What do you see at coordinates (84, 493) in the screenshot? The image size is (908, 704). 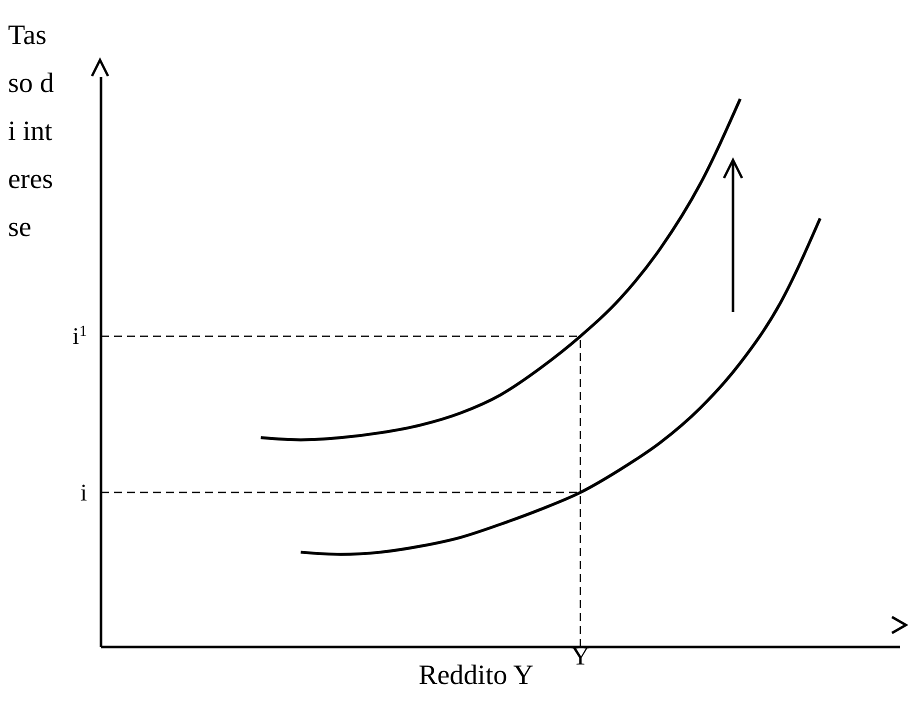 I see `series-label: i` at bounding box center [84, 493].